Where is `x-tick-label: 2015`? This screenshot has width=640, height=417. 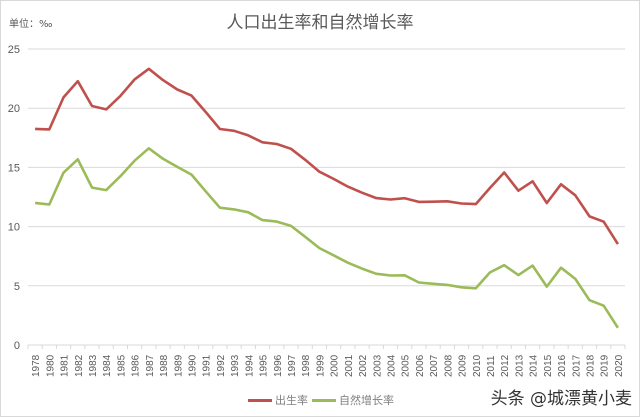 x-tick-label: 2015 is located at coordinates (548, 365).